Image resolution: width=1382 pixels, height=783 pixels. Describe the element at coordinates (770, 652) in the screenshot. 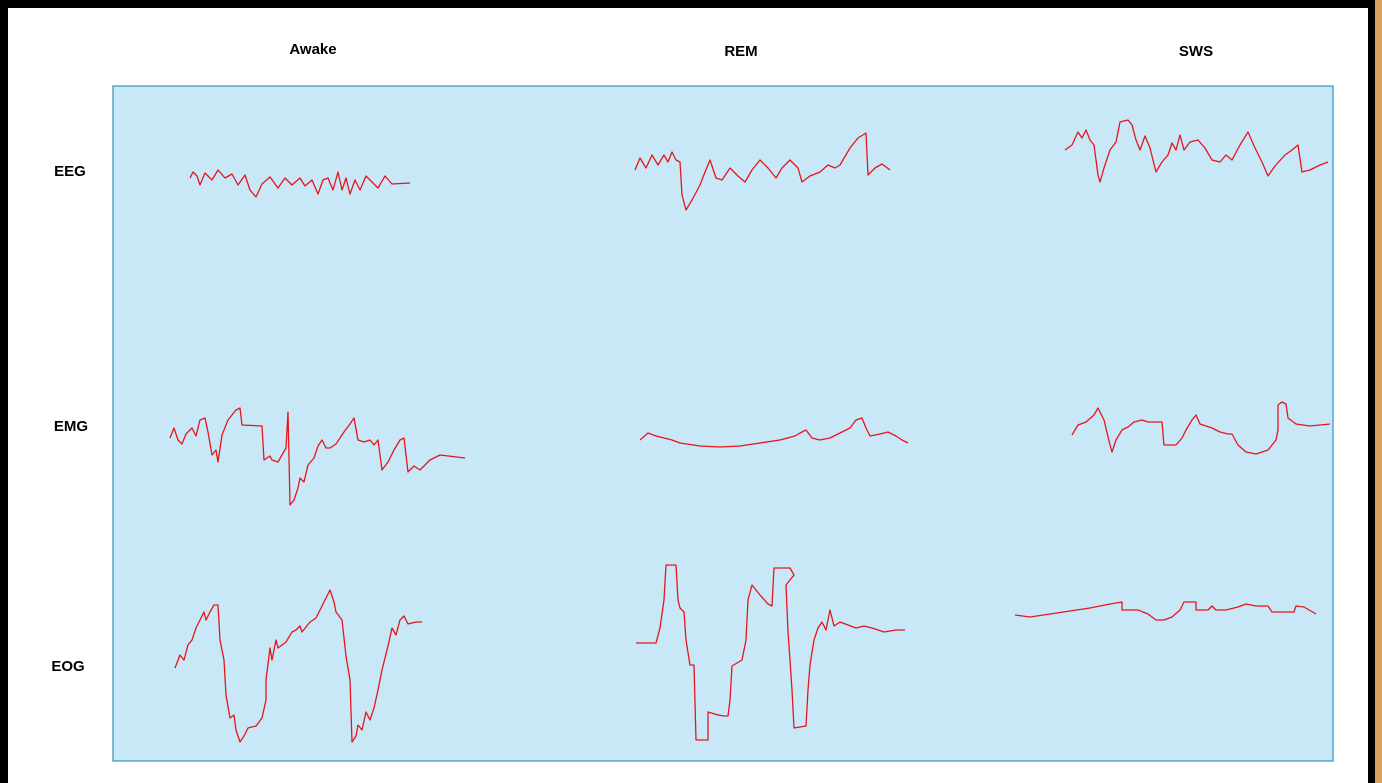

I see `eog-rem-trace` at that location.